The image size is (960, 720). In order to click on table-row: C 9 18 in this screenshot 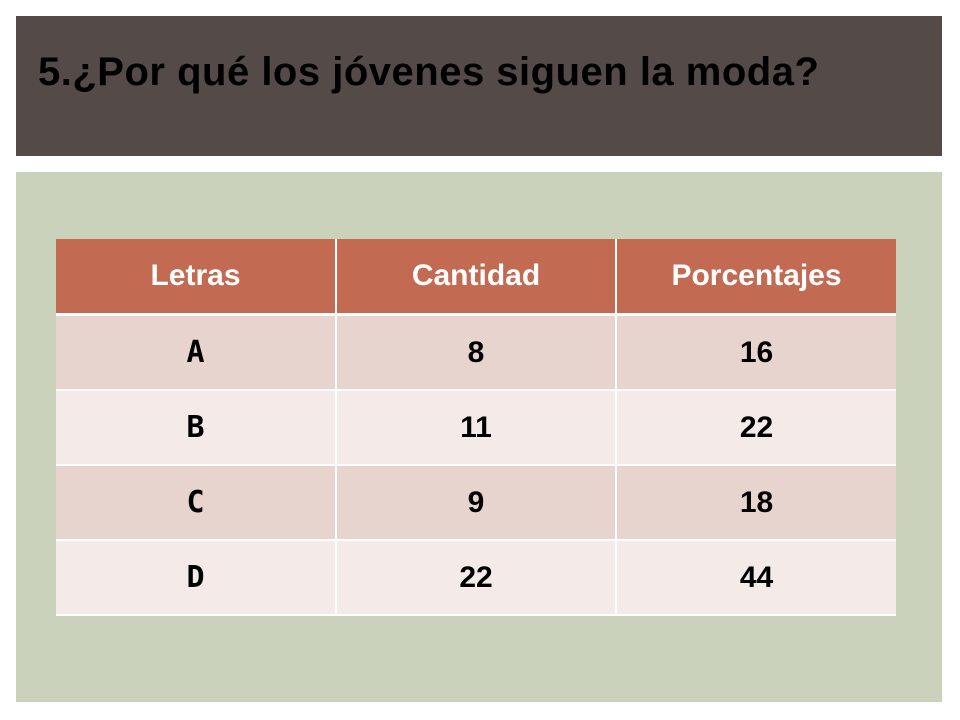, I will do `click(476, 503)`.